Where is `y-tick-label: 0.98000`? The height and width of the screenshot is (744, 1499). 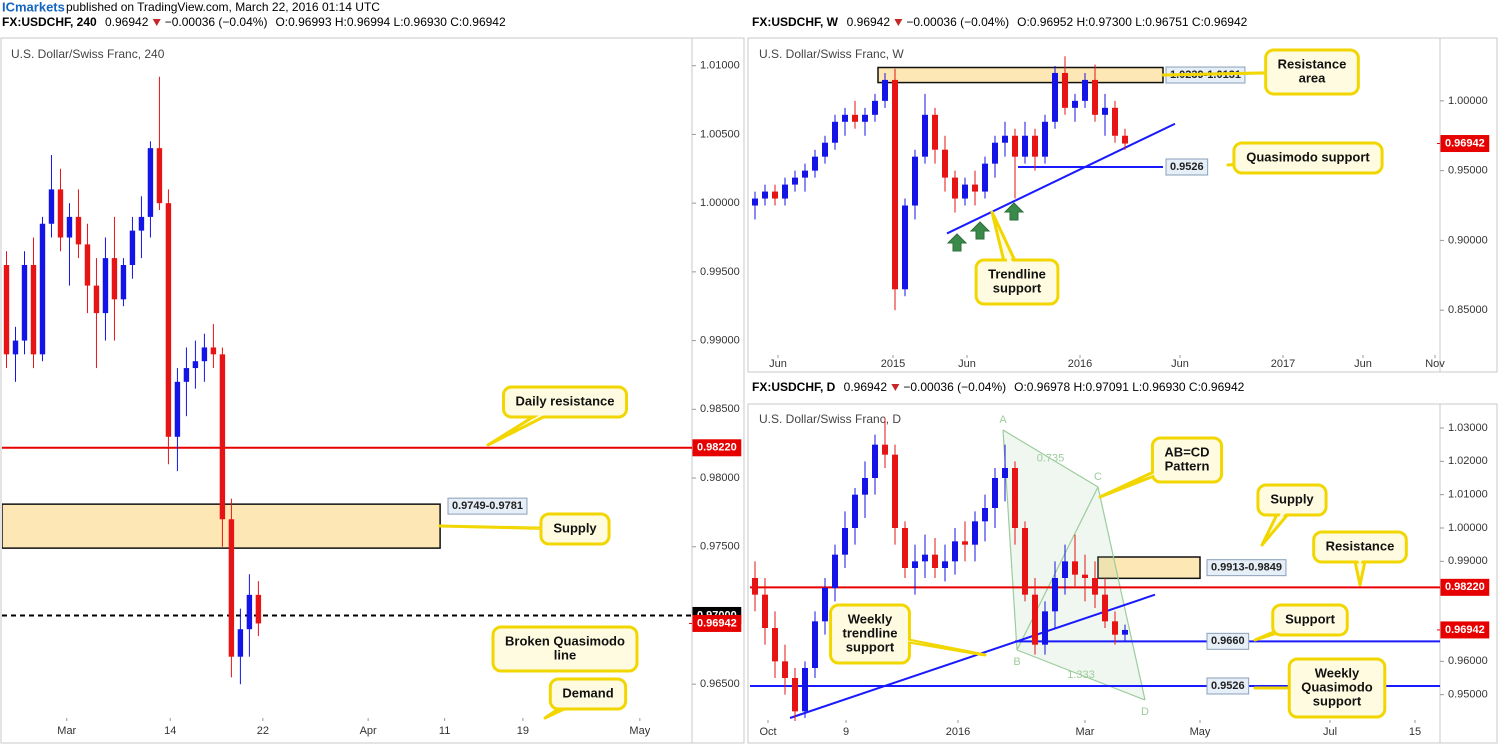
y-tick-label: 0.98000 is located at coordinates (720, 478).